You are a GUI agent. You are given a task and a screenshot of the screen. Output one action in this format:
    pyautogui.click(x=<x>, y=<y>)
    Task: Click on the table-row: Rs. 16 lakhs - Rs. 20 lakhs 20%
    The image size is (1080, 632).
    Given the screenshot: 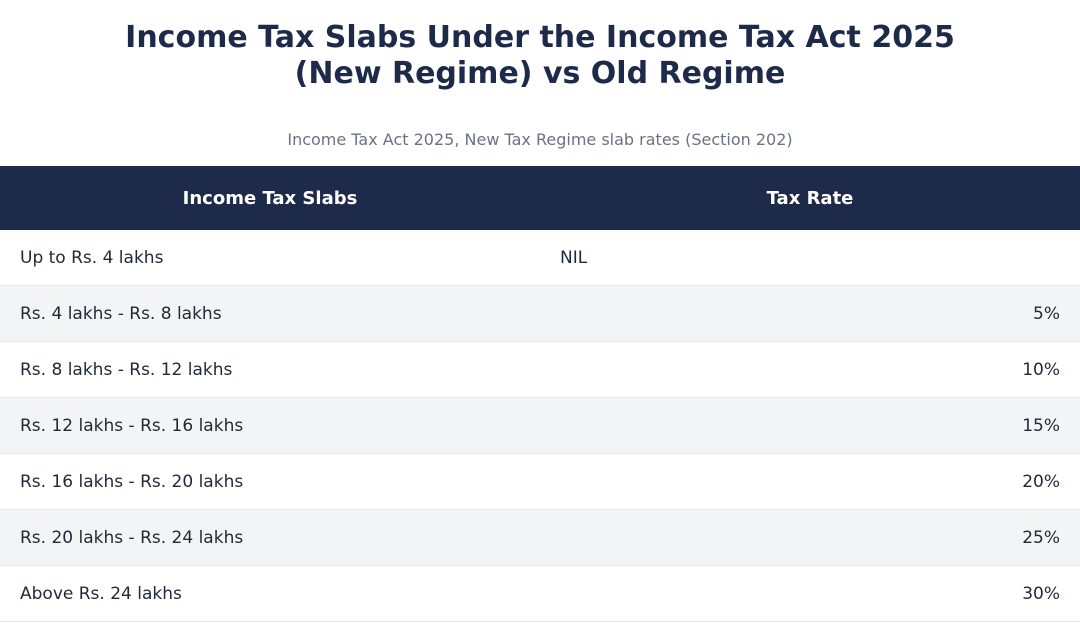 What is the action you would take?
    pyautogui.click(x=540, y=481)
    